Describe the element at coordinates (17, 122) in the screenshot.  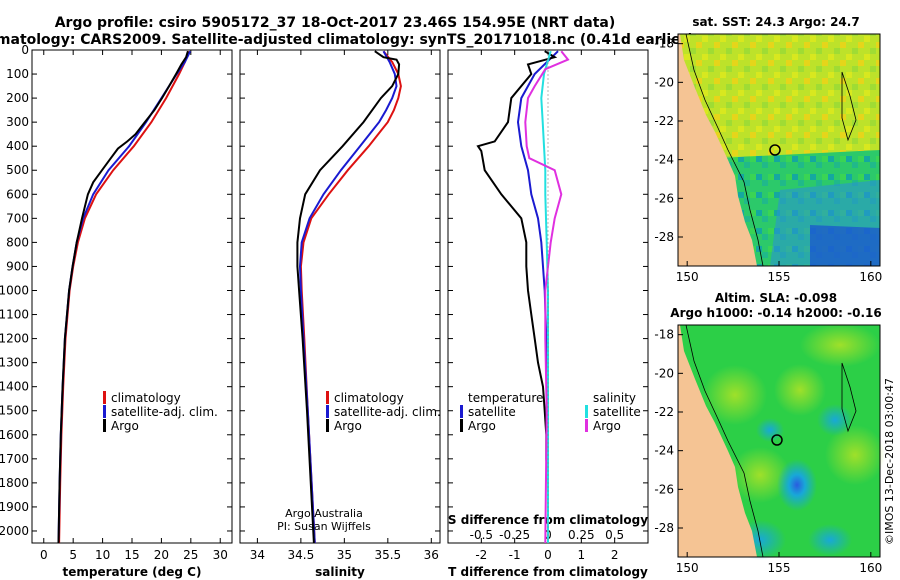
I see `y-tick-label: 300` at that location.